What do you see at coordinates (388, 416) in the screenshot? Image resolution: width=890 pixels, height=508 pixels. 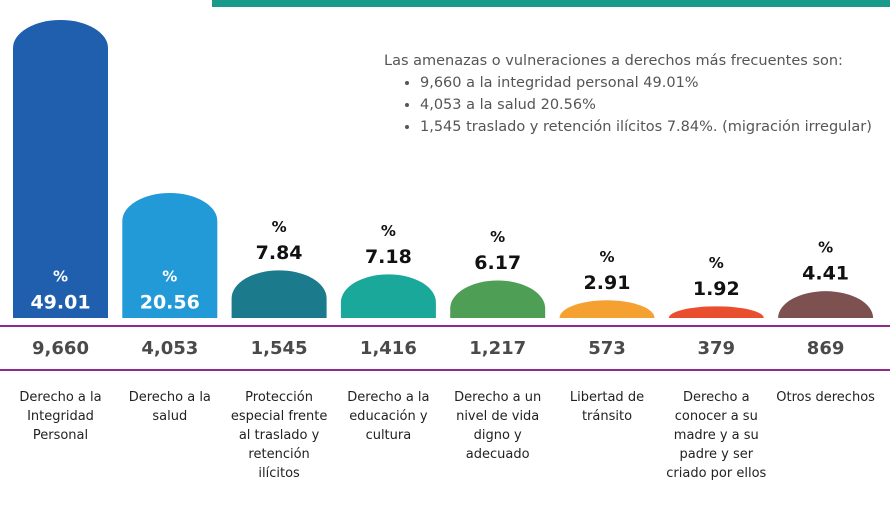 I see `category-label: Derecho a la educación y cultura` at bounding box center [388, 416].